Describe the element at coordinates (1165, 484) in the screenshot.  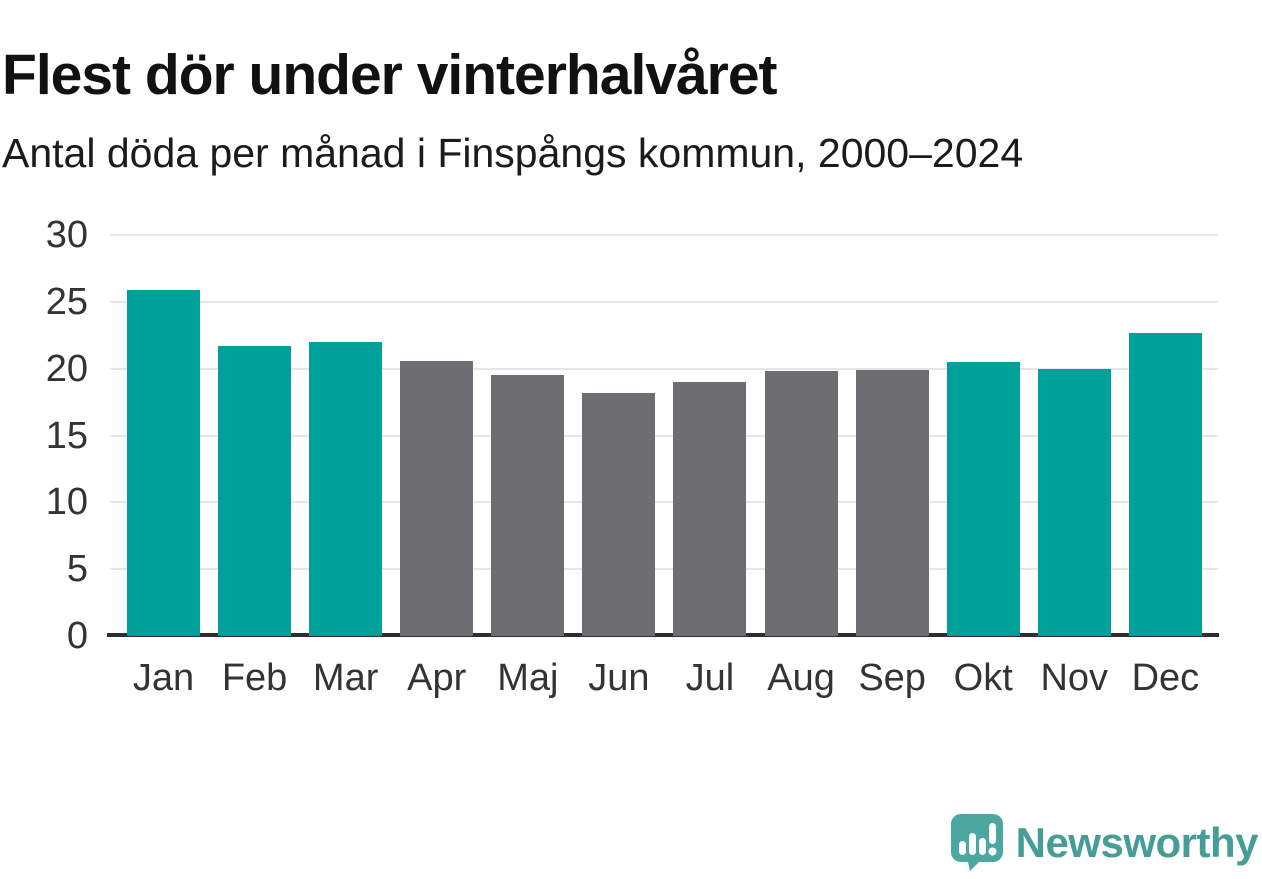
I see `bar-dec` at that location.